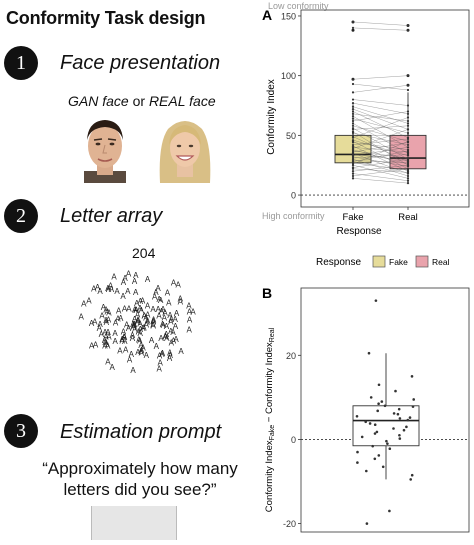 The image size is (474, 545). I want to click on panel-b-ylabel-sub2: Real, so click(272, 334).